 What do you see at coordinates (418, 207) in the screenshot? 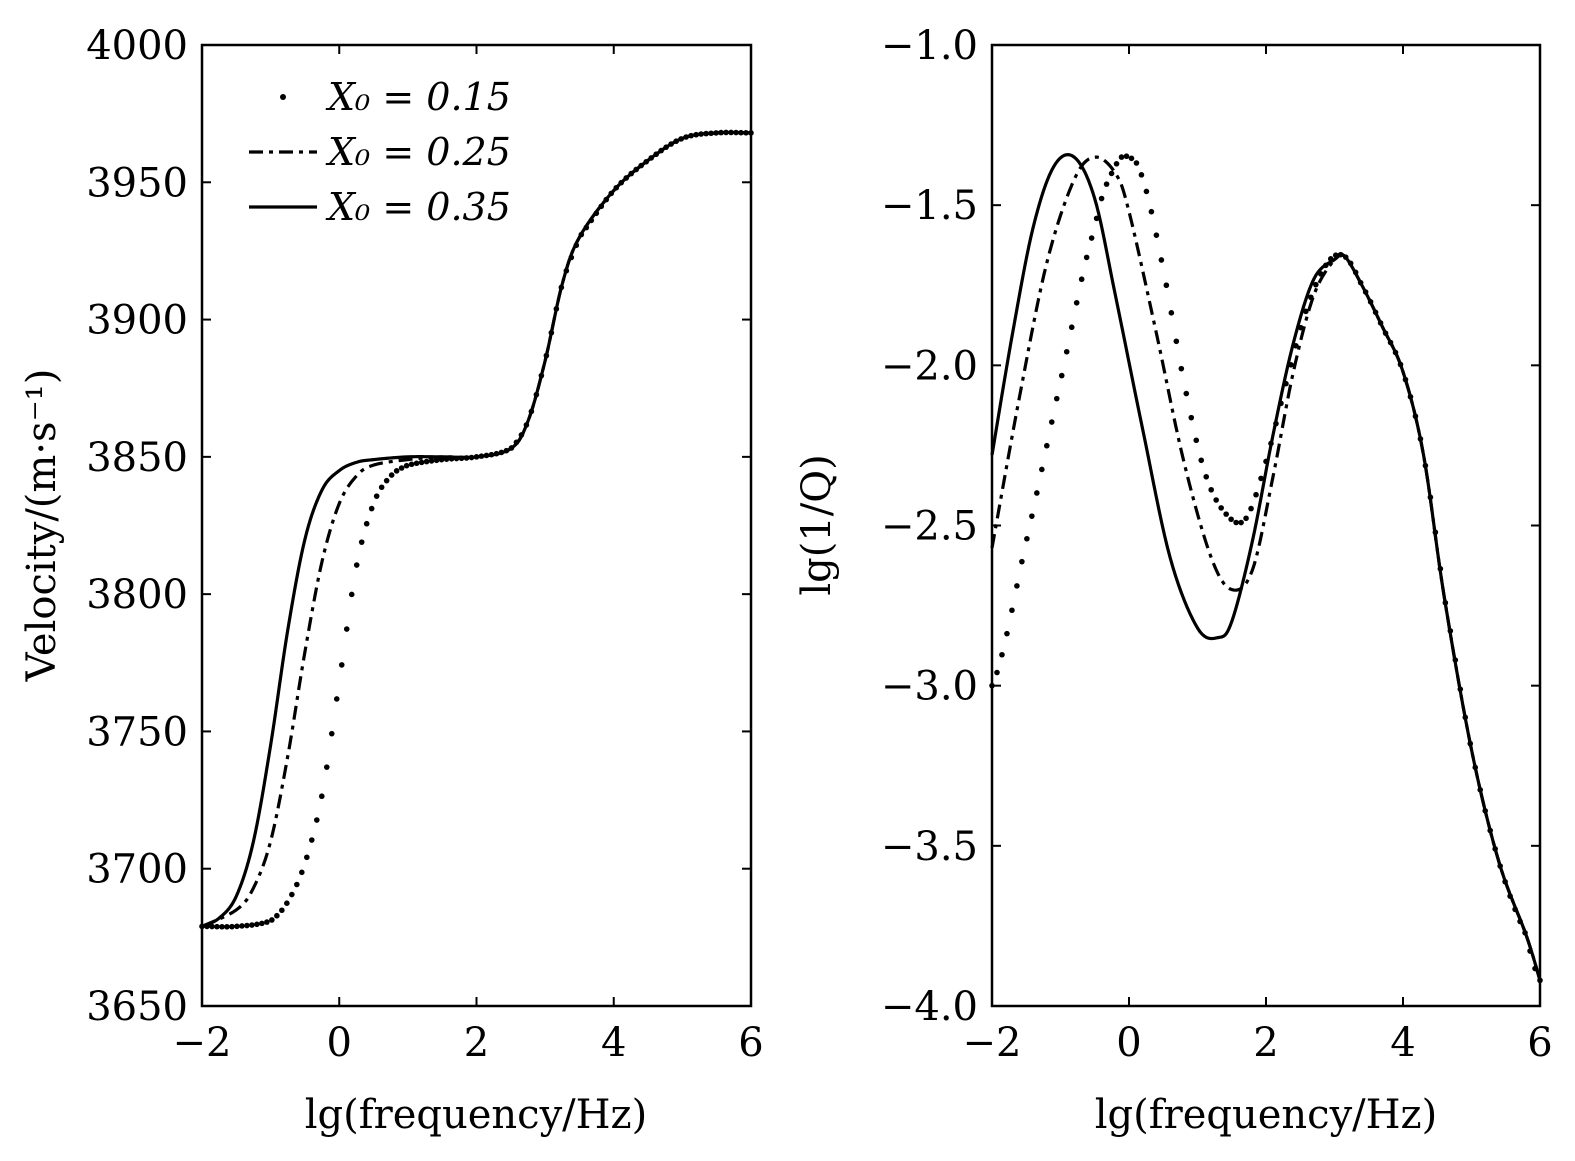
I see `legend-label: X₀ = 0.35` at bounding box center [418, 207].